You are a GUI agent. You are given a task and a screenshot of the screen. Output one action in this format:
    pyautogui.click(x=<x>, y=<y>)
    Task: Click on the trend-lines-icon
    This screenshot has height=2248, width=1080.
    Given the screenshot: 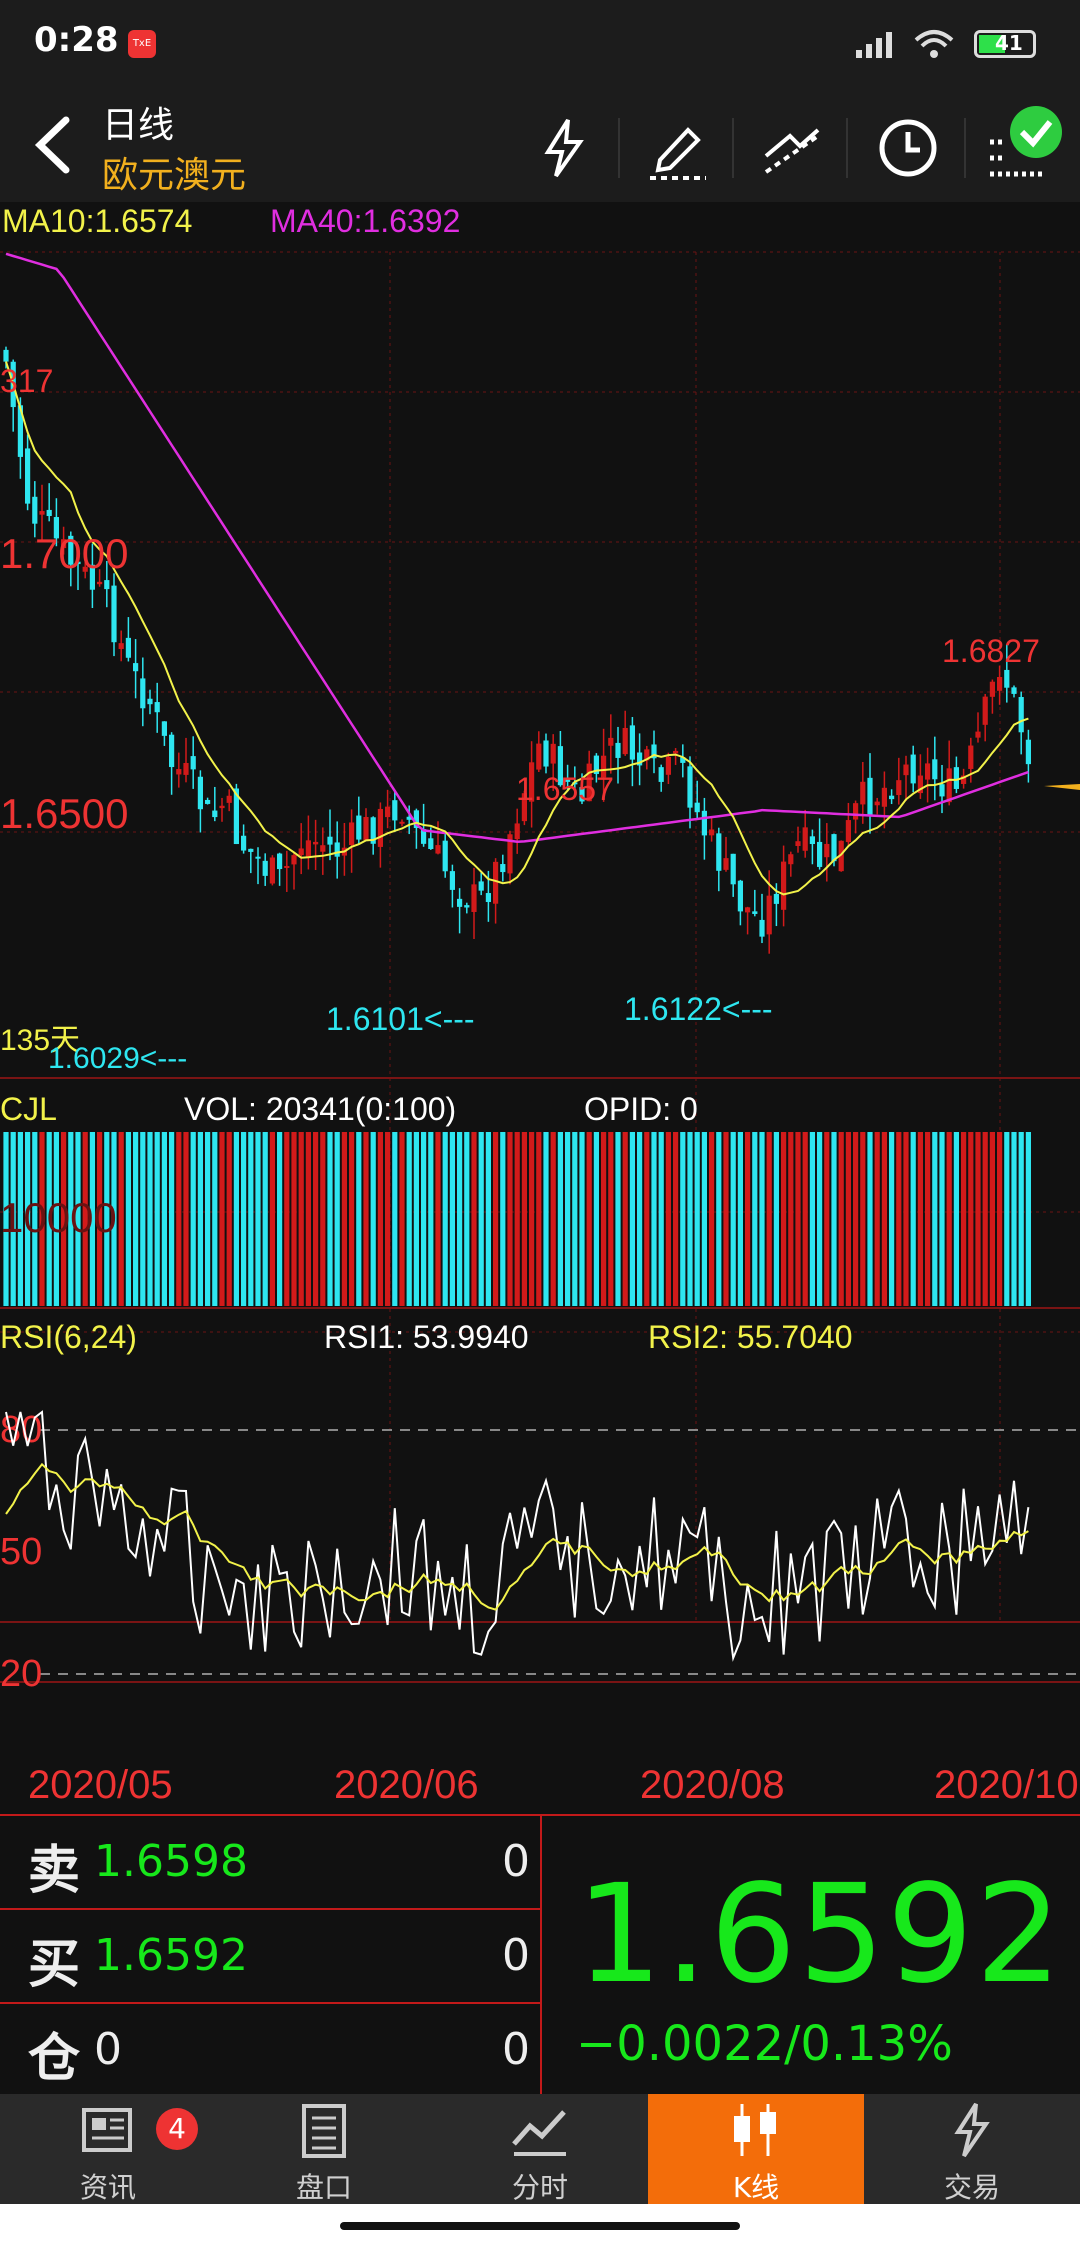 What is the action you would take?
    pyautogui.click(x=792, y=148)
    